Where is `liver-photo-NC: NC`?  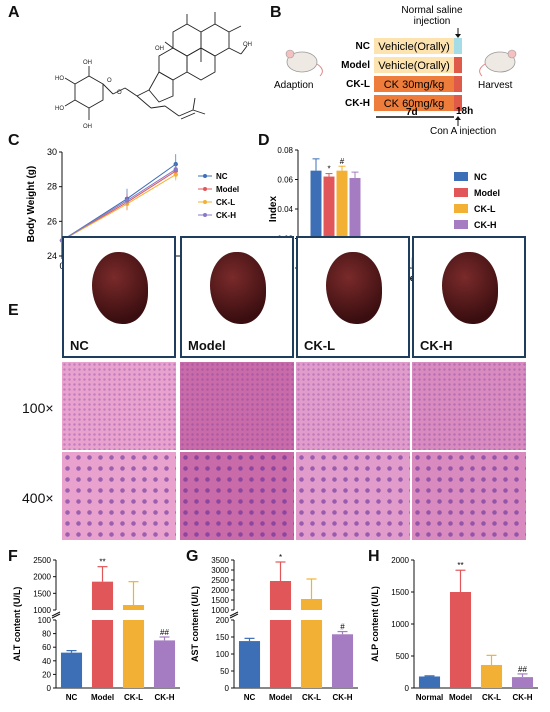 liver-photo-NC: NC is located at coordinates (119, 297).